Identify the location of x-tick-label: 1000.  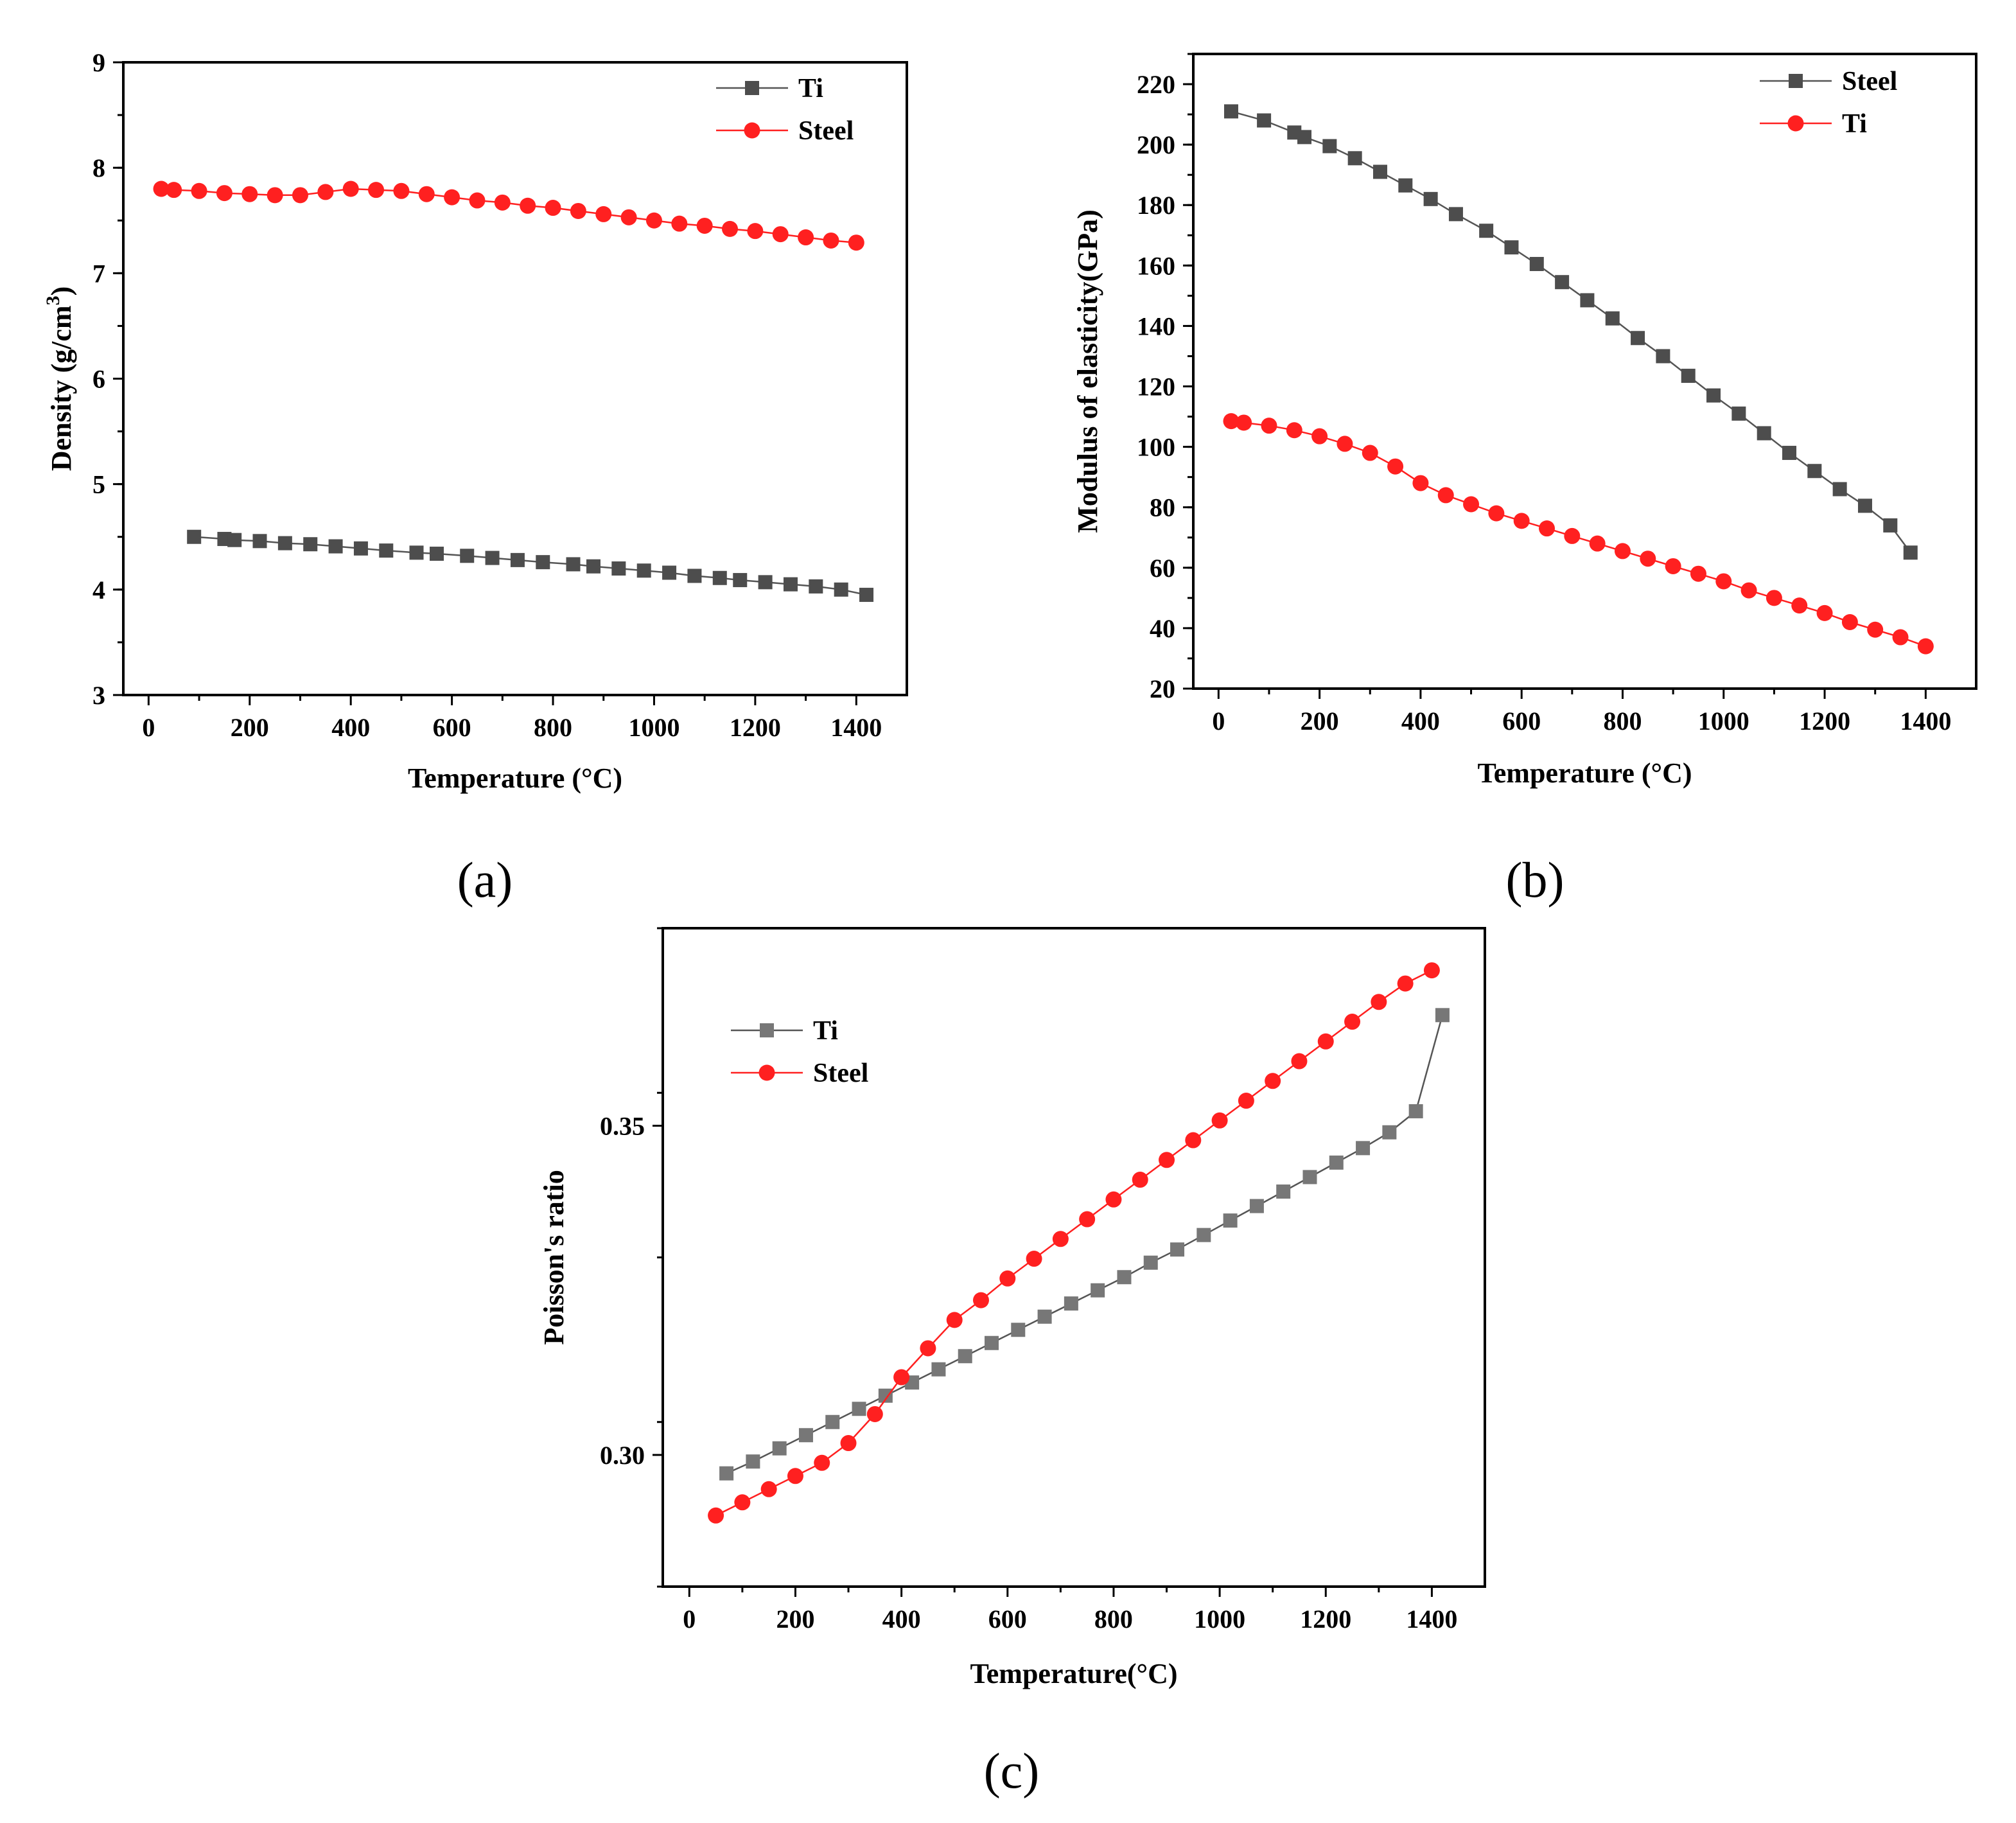
(1723, 721).